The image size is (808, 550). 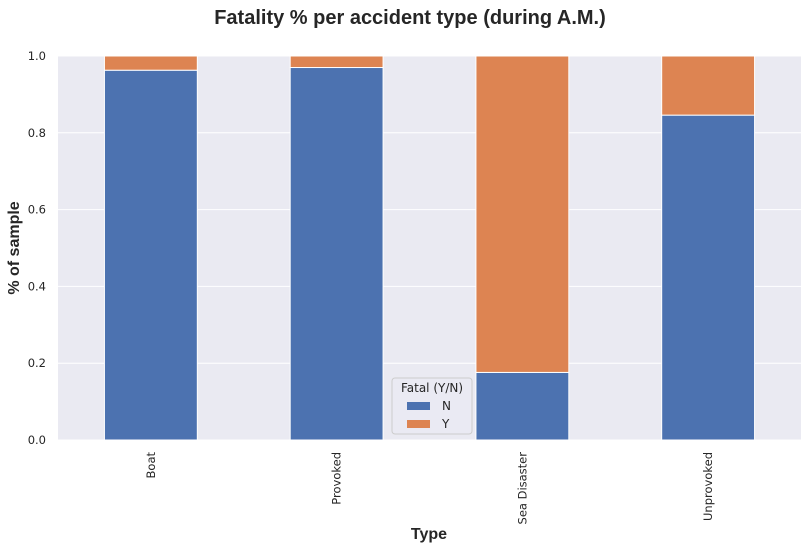 I want to click on x-tick-label: Sea Disaster, so click(x=522, y=488).